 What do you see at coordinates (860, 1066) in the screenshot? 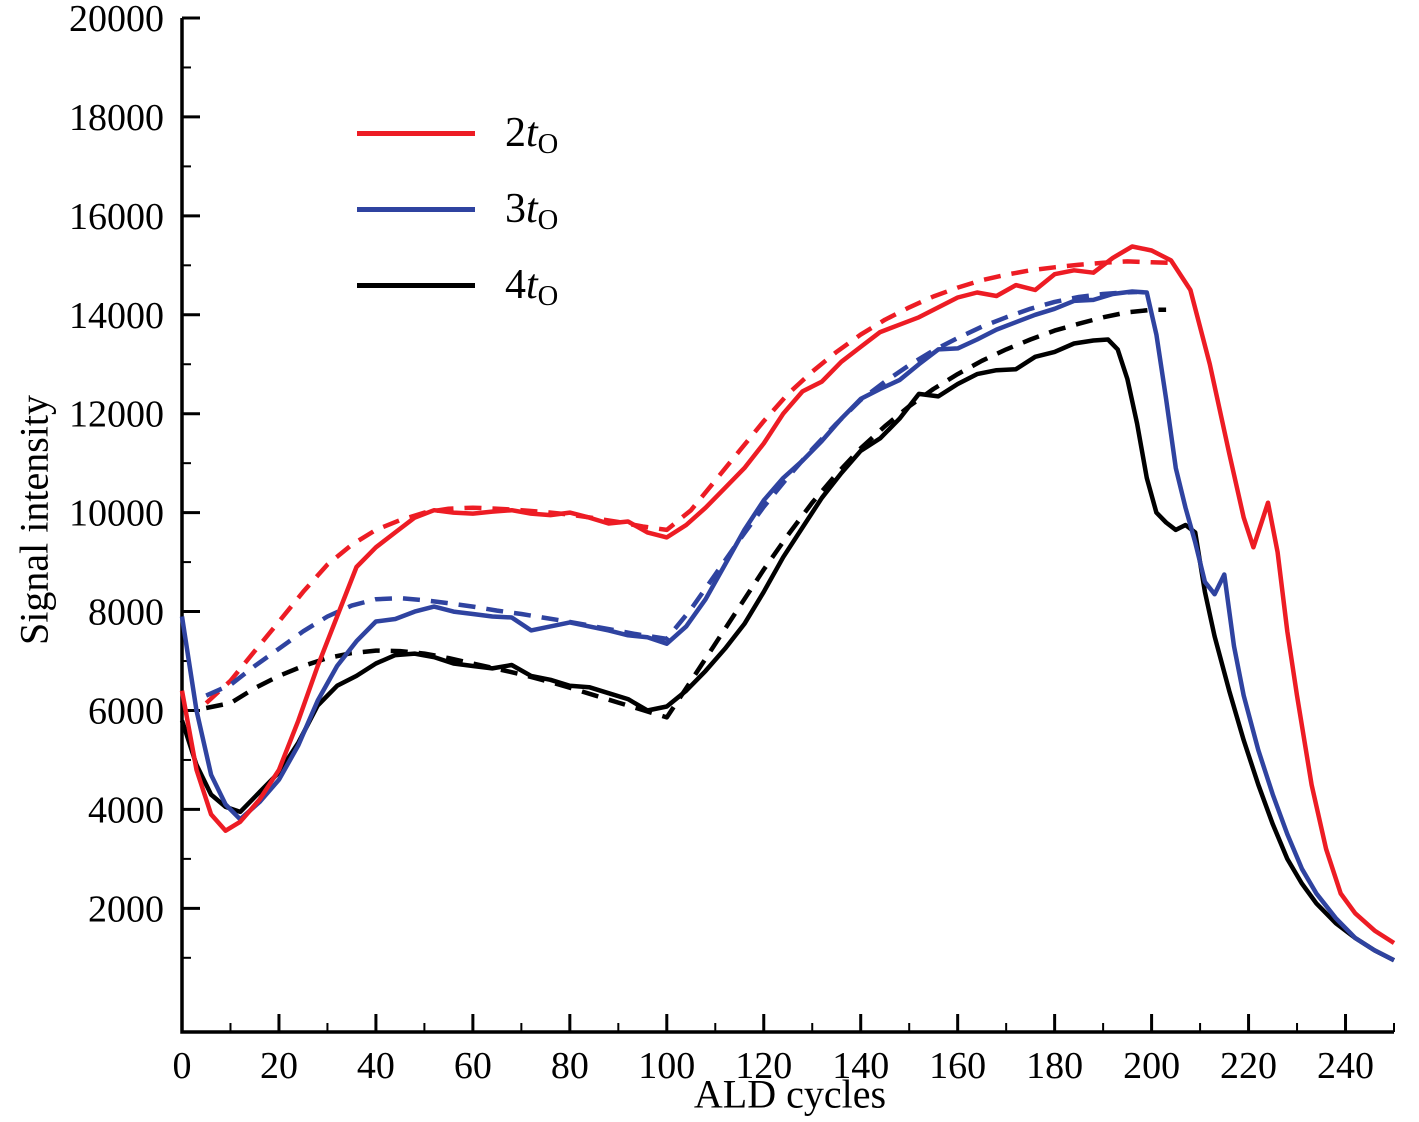
I see `x-tick-label: 140` at bounding box center [860, 1066].